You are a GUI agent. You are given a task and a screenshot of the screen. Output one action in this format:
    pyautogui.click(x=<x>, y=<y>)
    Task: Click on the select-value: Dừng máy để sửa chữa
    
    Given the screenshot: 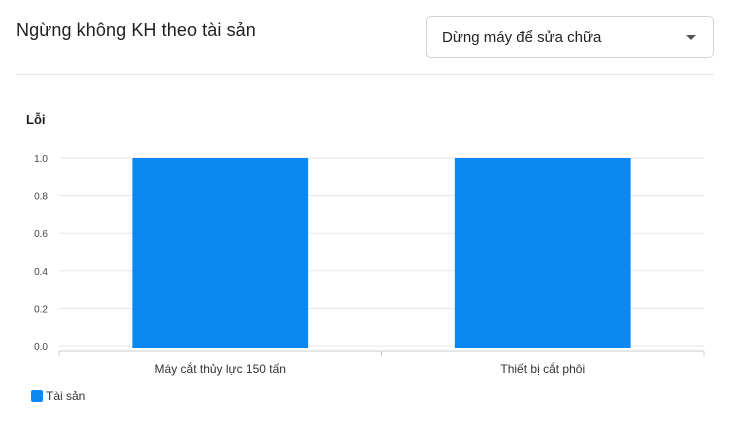 What is the action you would take?
    pyautogui.click(x=522, y=37)
    